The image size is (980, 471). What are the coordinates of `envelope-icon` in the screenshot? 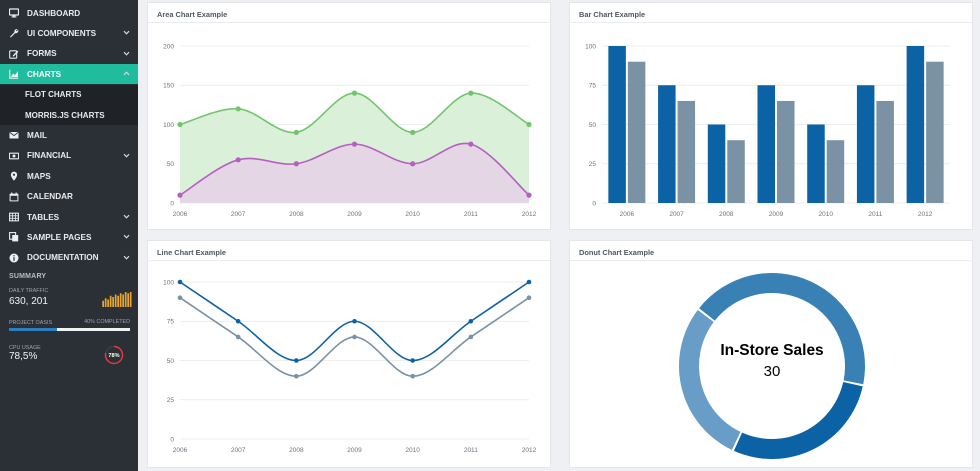 It's located at (14, 135).